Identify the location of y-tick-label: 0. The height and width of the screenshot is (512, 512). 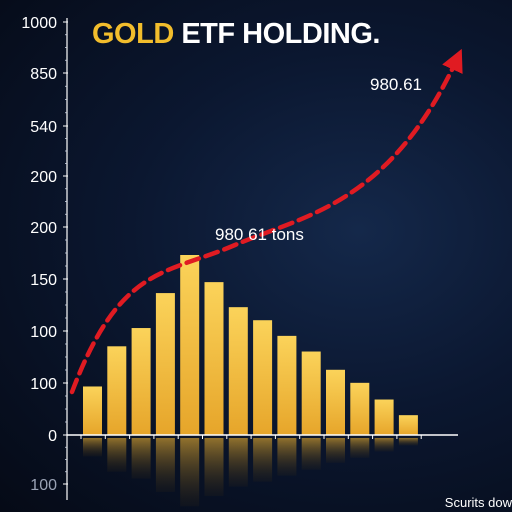
(52, 436).